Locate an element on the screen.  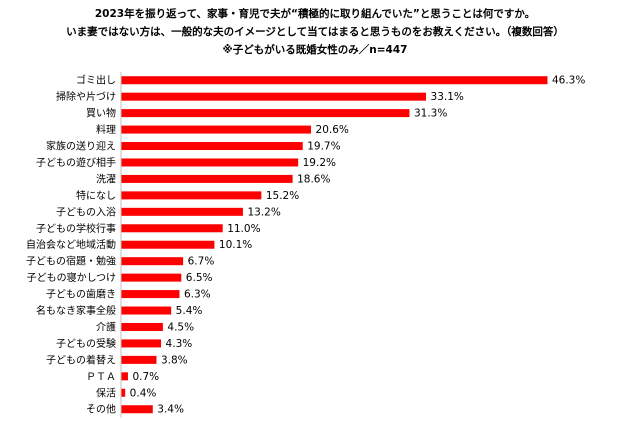
value-label: 46.3% is located at coordinates (568, 81).